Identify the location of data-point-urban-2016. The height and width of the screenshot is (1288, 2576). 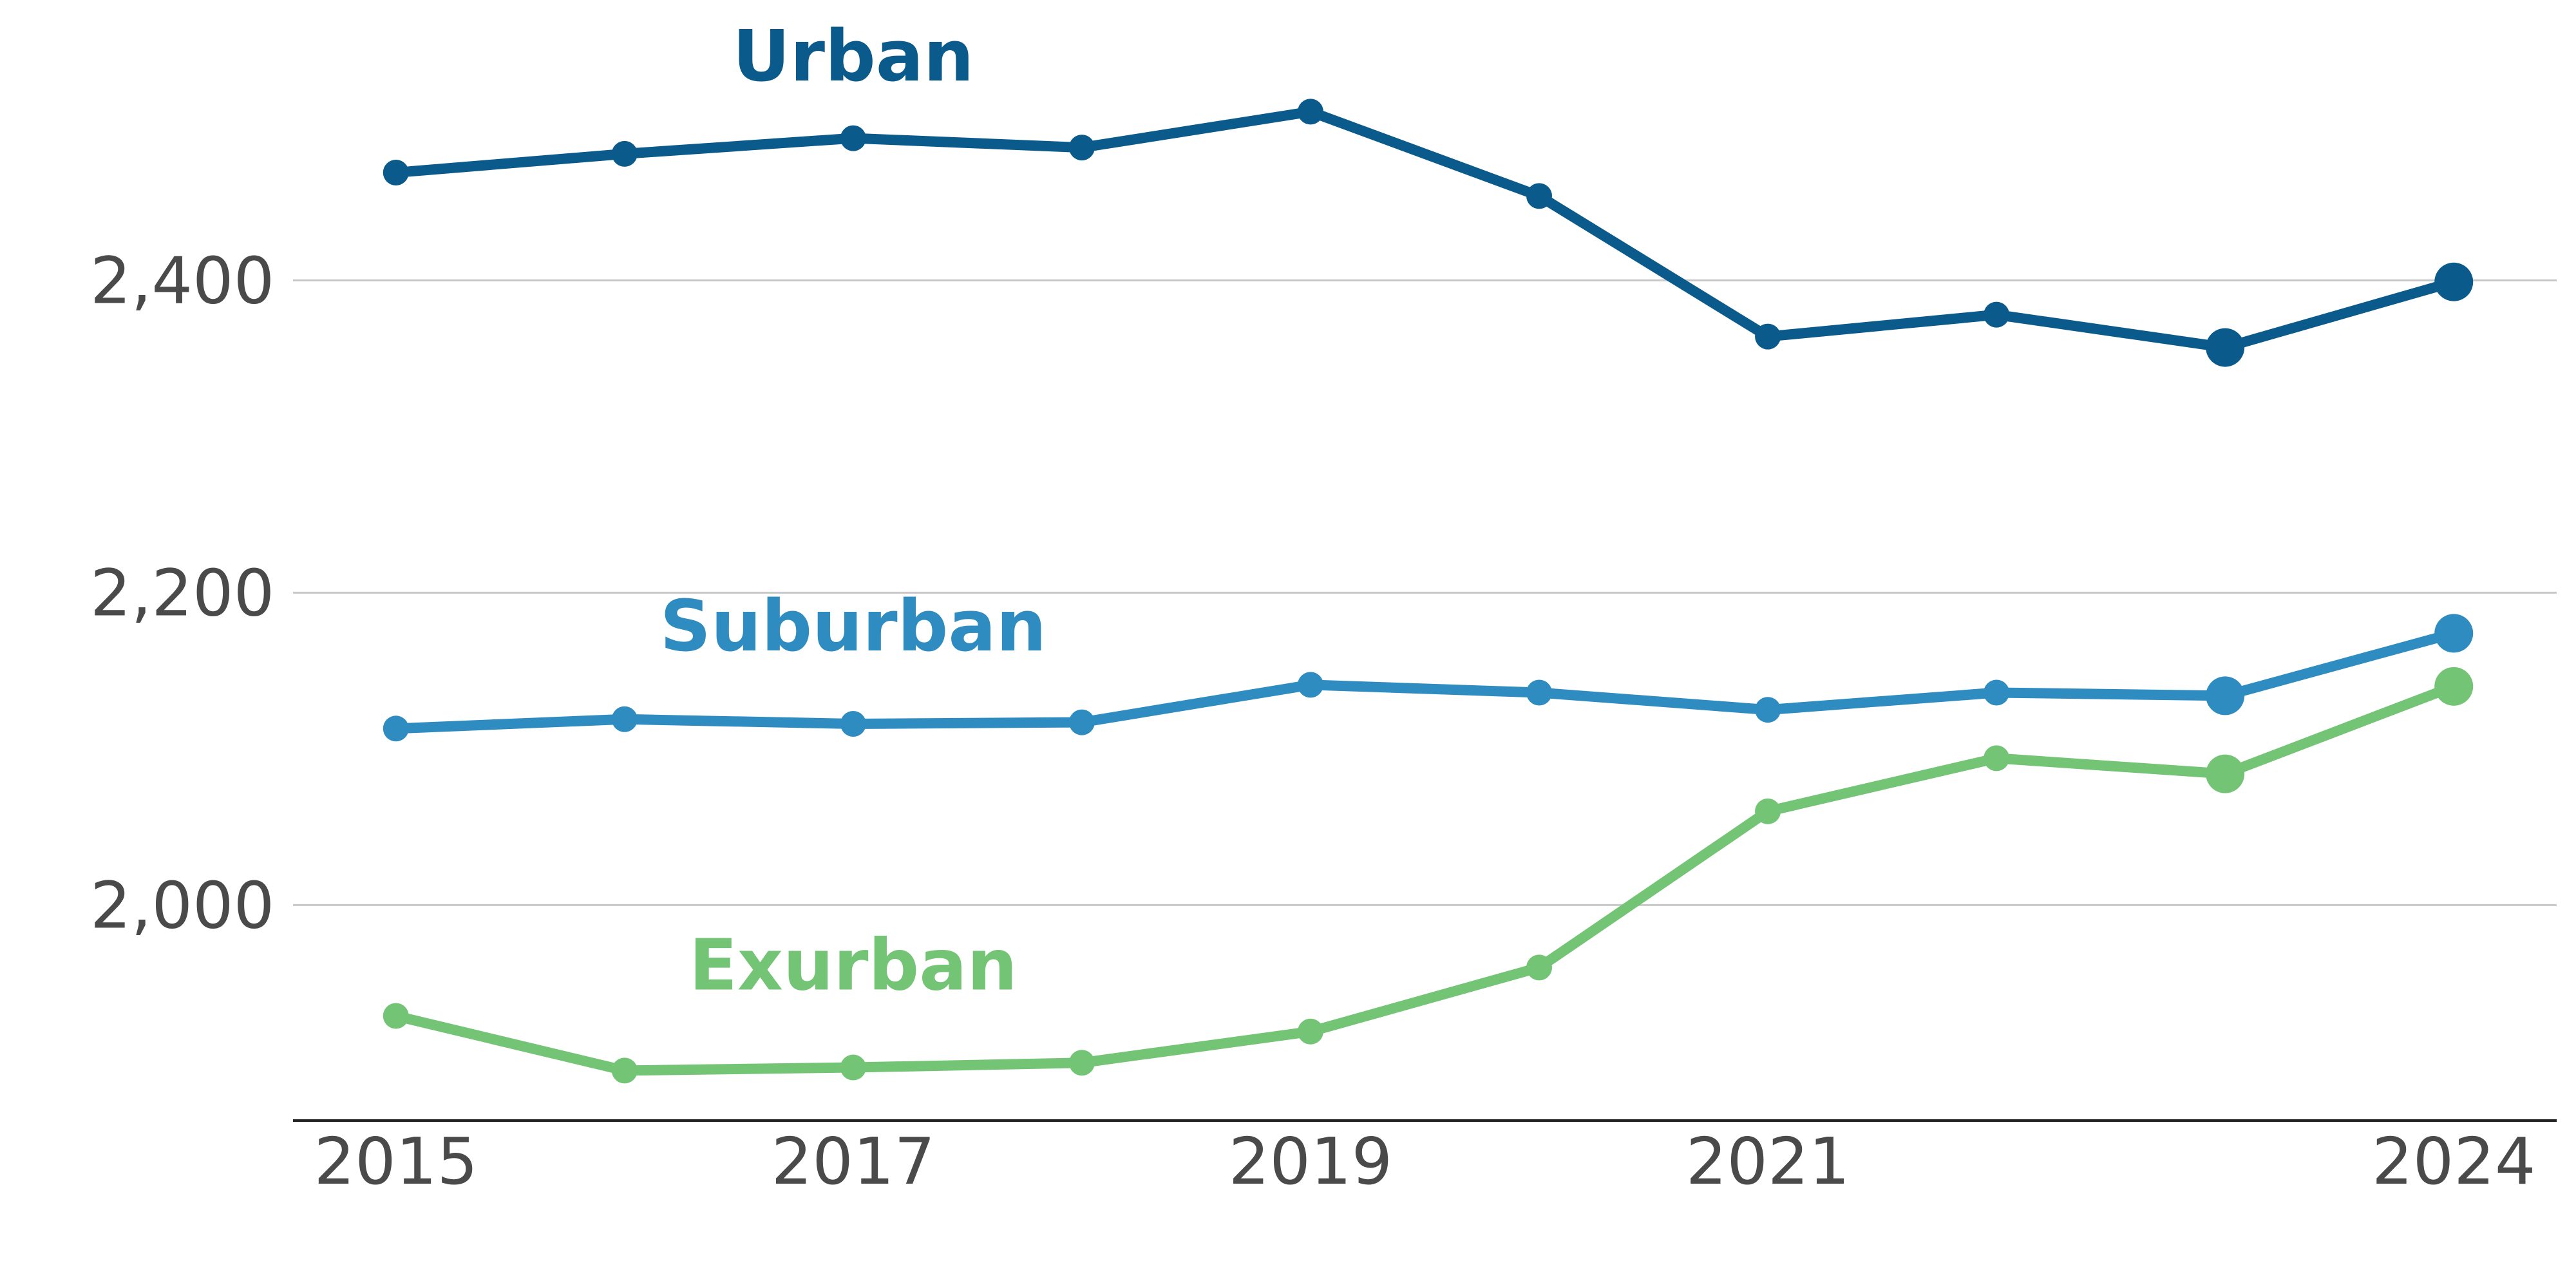
(624, 153).